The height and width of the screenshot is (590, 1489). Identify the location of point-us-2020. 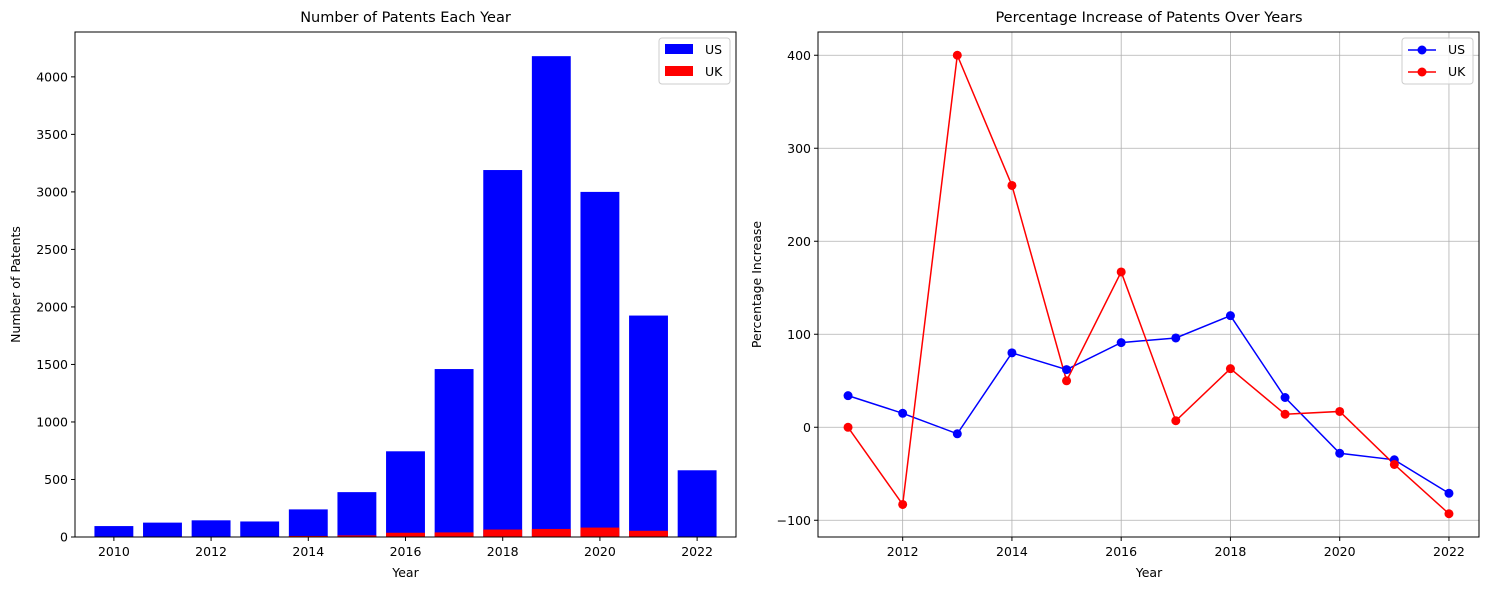
(1339, 453).